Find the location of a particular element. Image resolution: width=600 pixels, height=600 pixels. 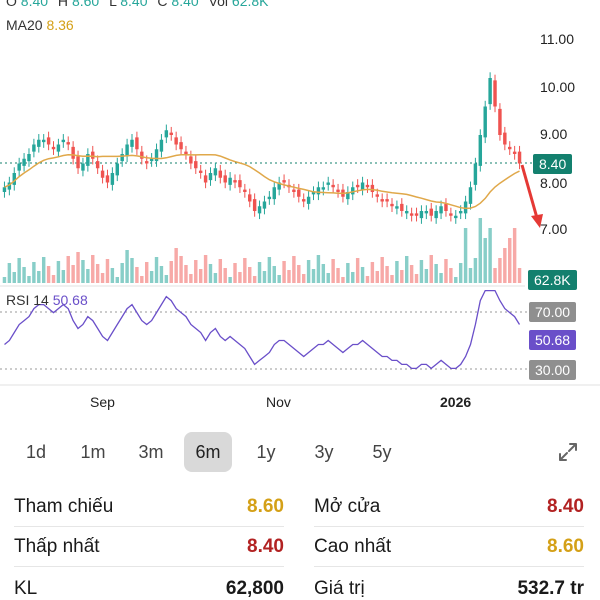

low-stat-value: 8.40 is located at coordinates (265, 546).